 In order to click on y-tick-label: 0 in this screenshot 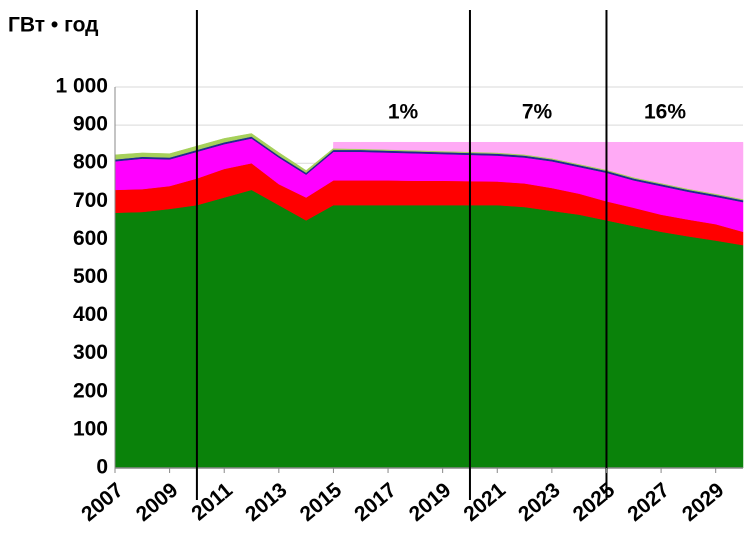, I will do `click(102, 467)`.